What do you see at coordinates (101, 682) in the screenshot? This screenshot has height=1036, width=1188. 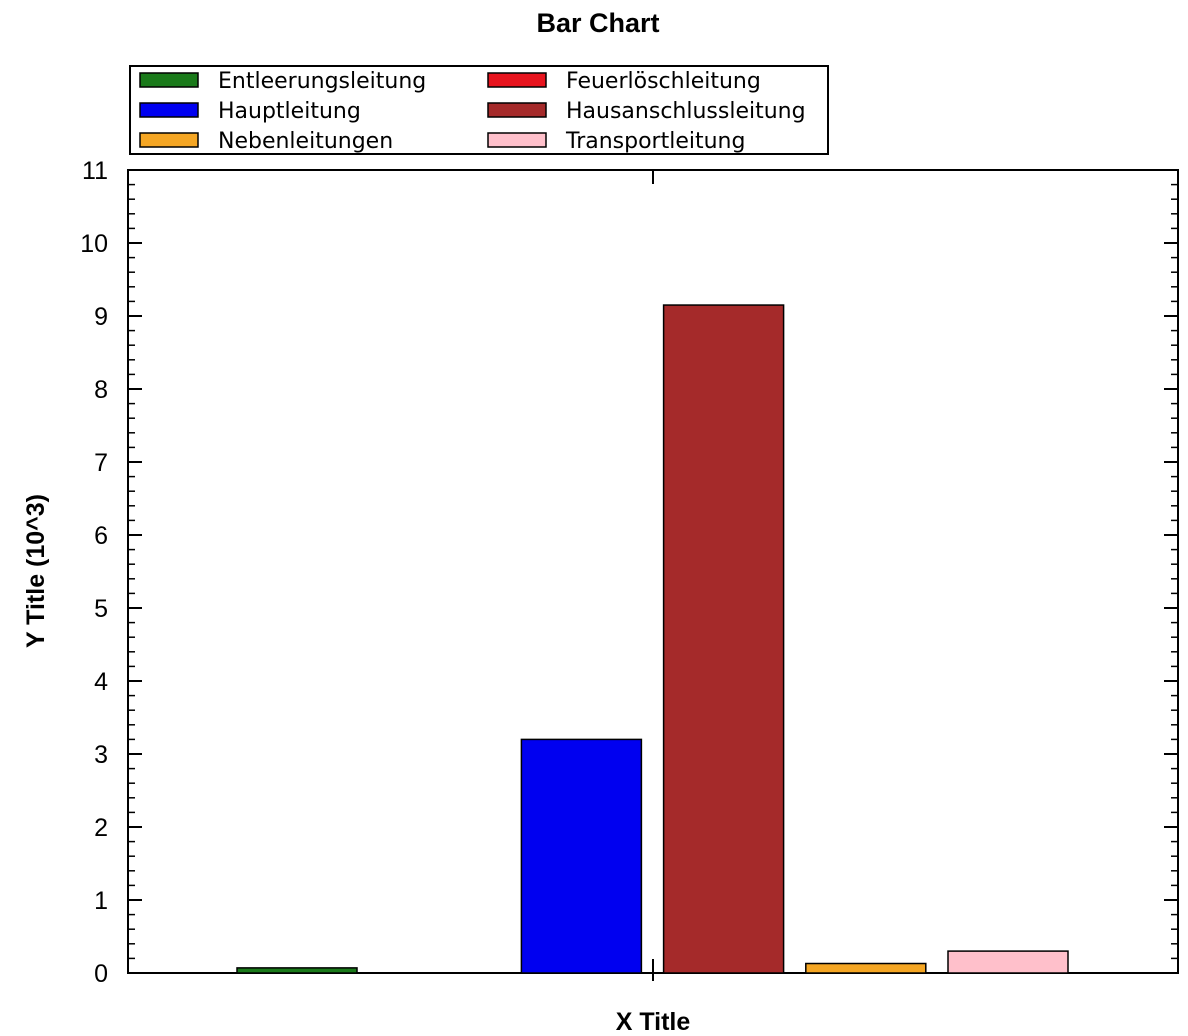 I see `y-tick-label: 4` at bounding box center [101, 682].